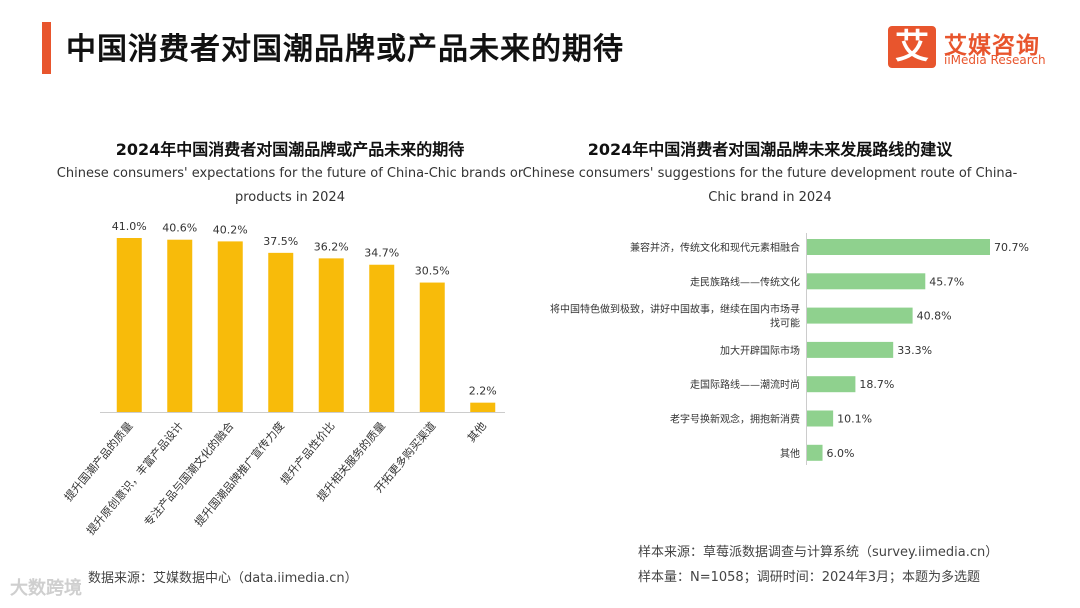 This screenshot has height=608, width=1080. What do you see at coordinates (876, 384) in the screenshot?
I see `right-chart-value-label: 18.7%` at bounding box center [876, 384].